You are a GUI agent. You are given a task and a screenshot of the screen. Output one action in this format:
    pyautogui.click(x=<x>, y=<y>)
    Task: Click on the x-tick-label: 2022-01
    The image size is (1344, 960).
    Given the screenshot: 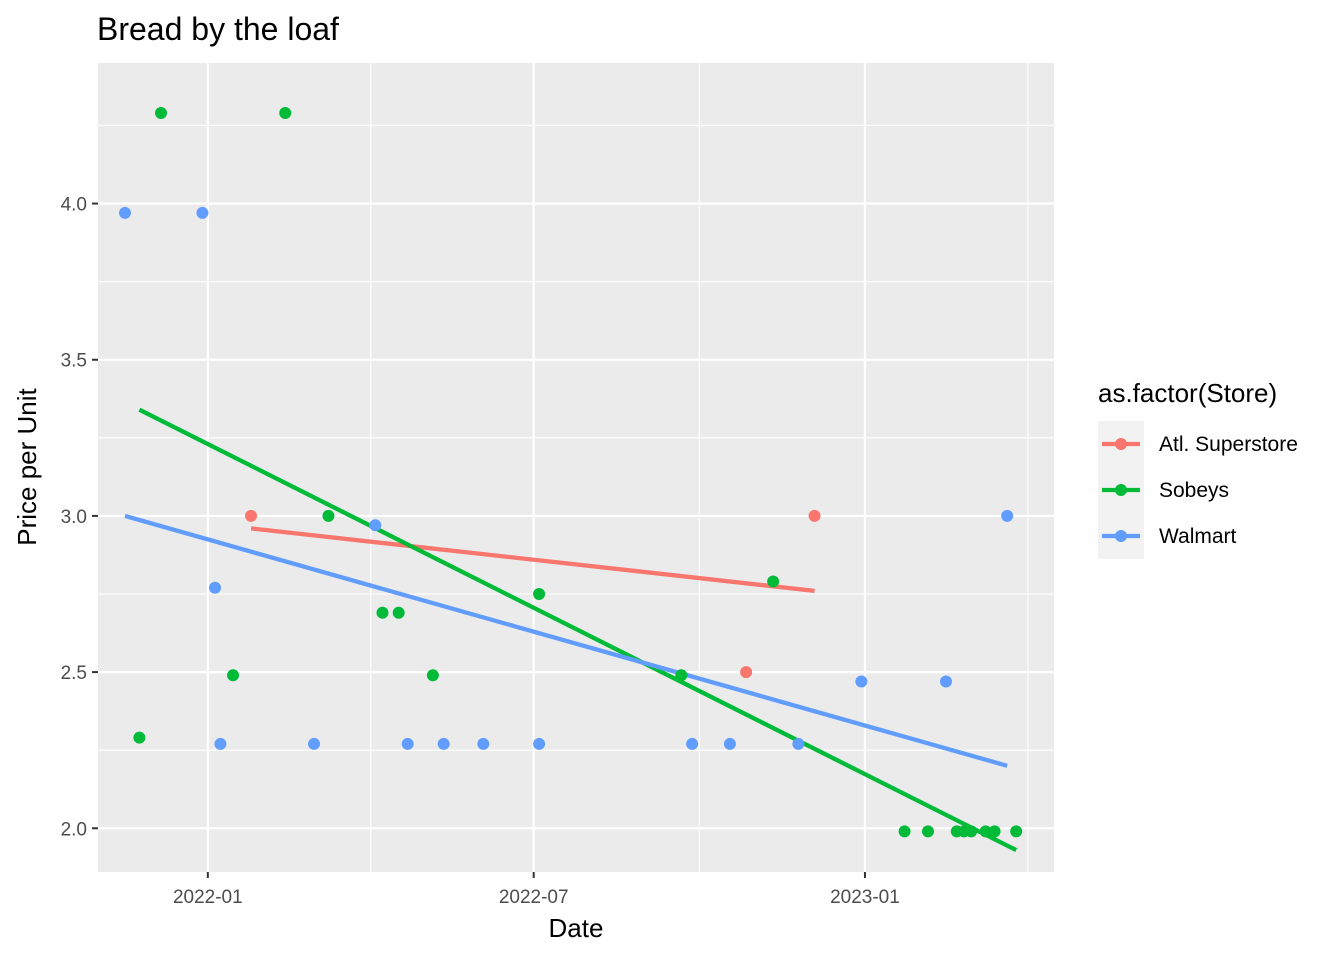 What is the action you would take?
    pyautogui.click(x=208, y=897)
    